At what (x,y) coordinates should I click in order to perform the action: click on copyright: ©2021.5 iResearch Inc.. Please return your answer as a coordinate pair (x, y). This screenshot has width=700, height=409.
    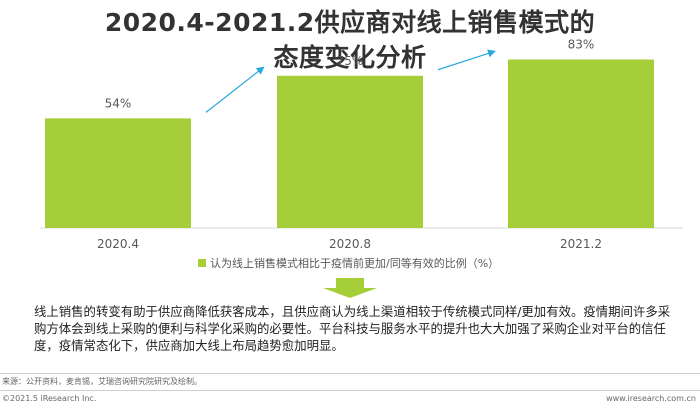
    Looking at the image, I should click on (49, 398).